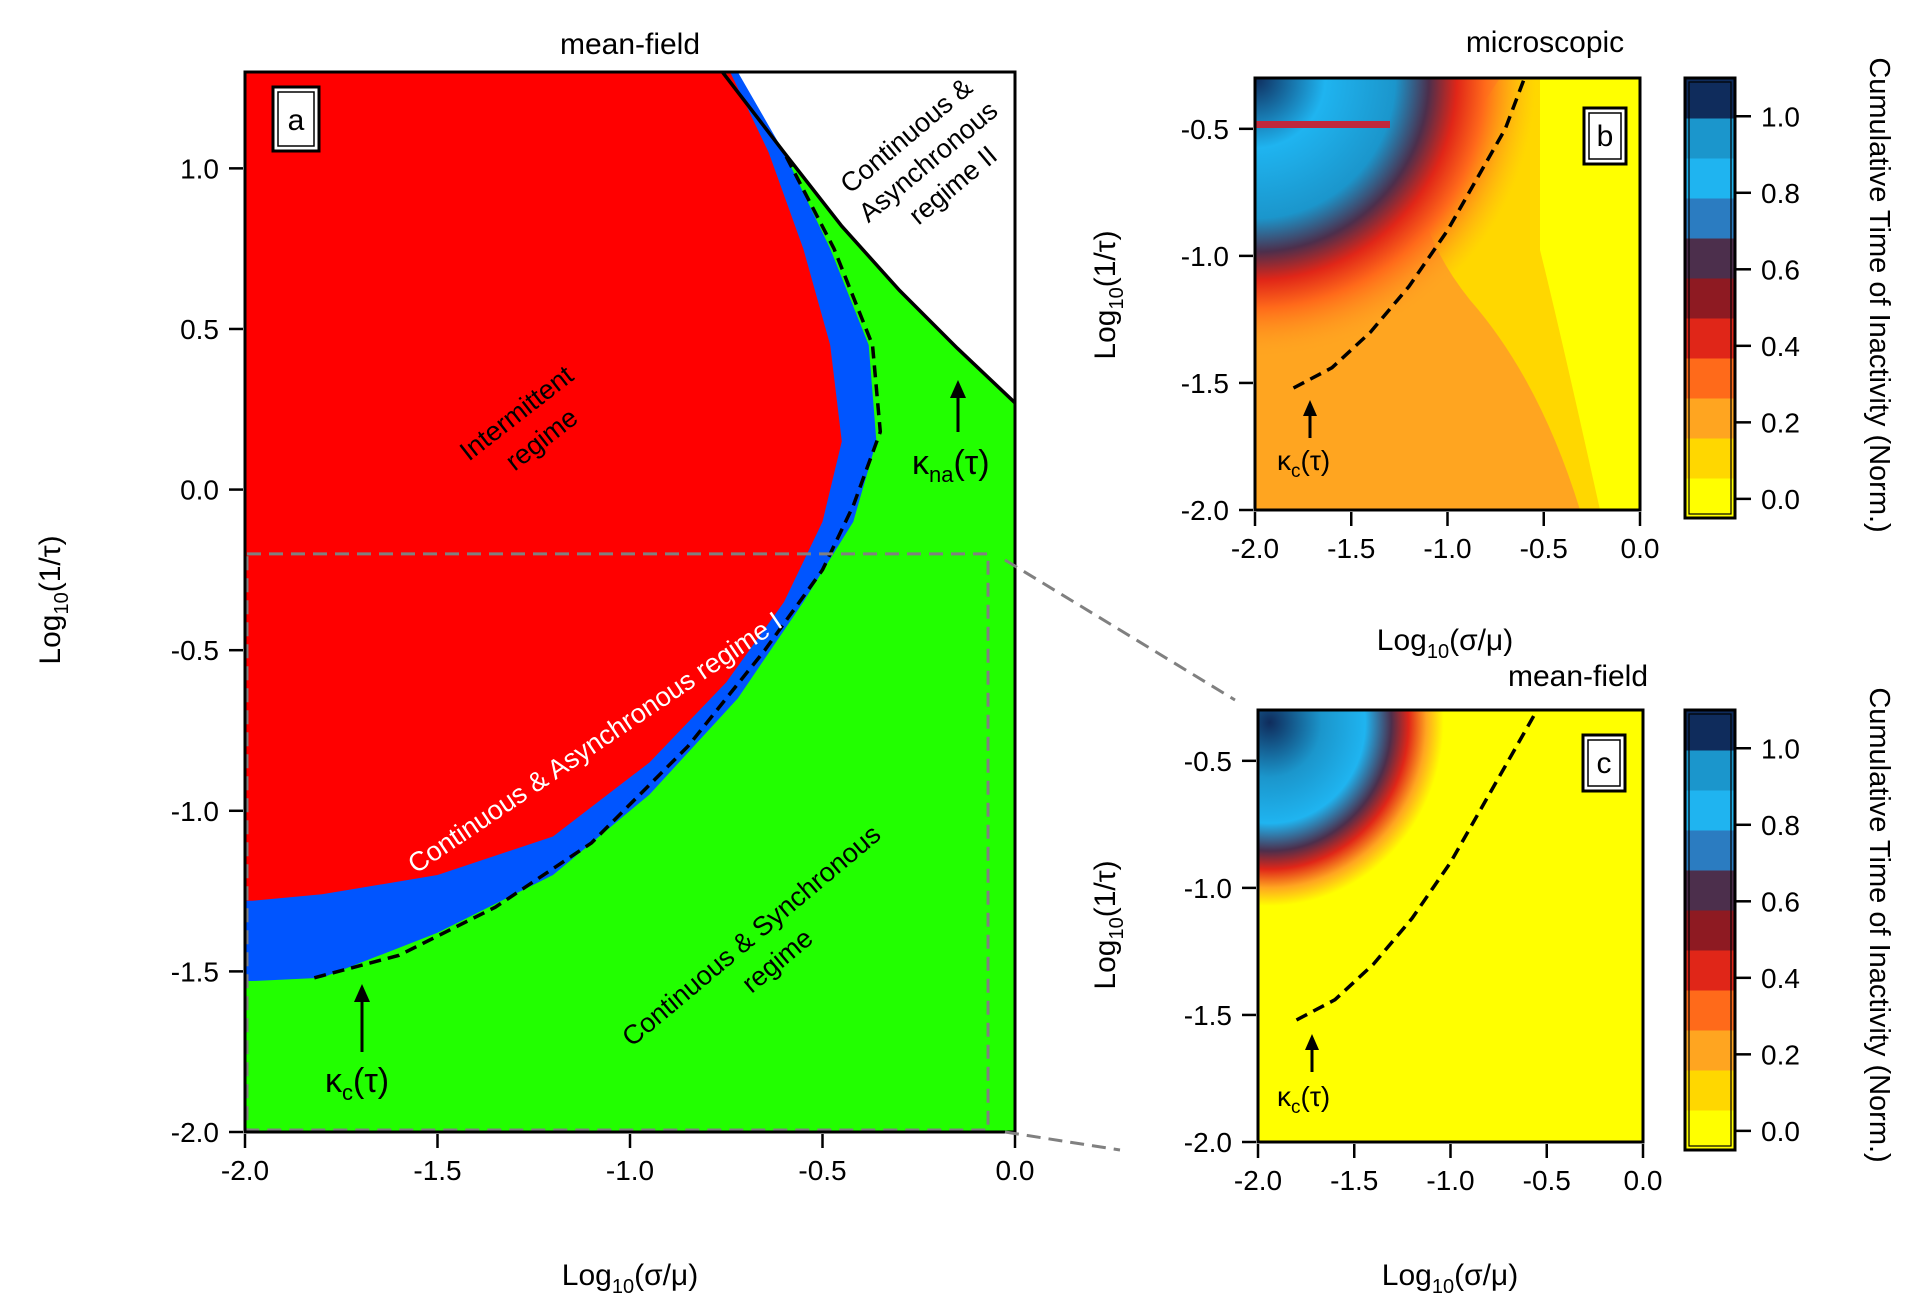  I want to click on colorbar-tick-label: 0.6, so click(1780, 269).